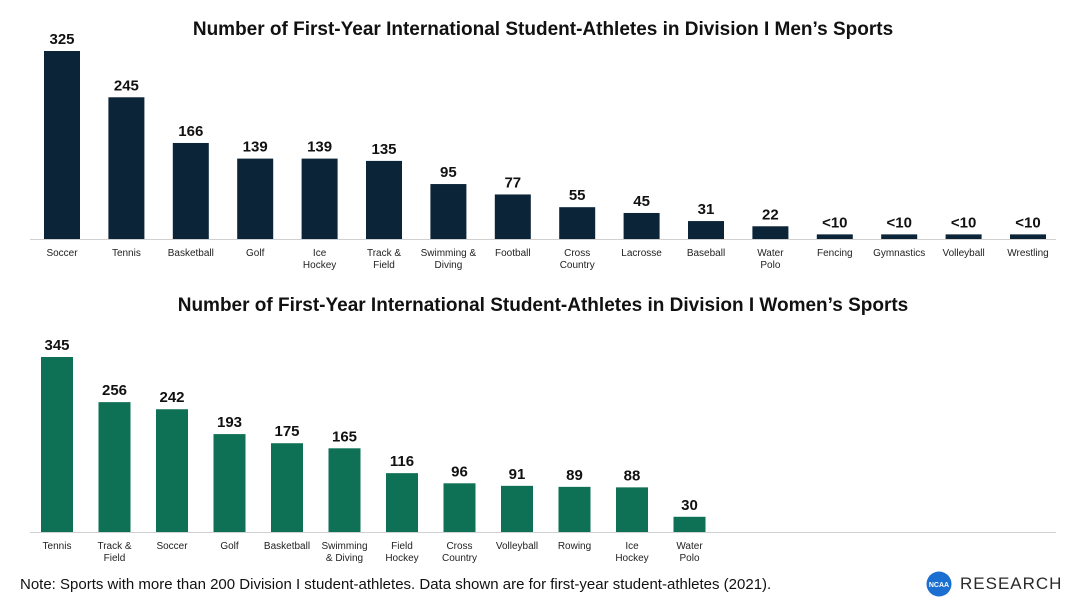  What do you see at coordinates (706, 230) in the screenshot?
I see `bar-baseball` at bounding box center [706, 230].